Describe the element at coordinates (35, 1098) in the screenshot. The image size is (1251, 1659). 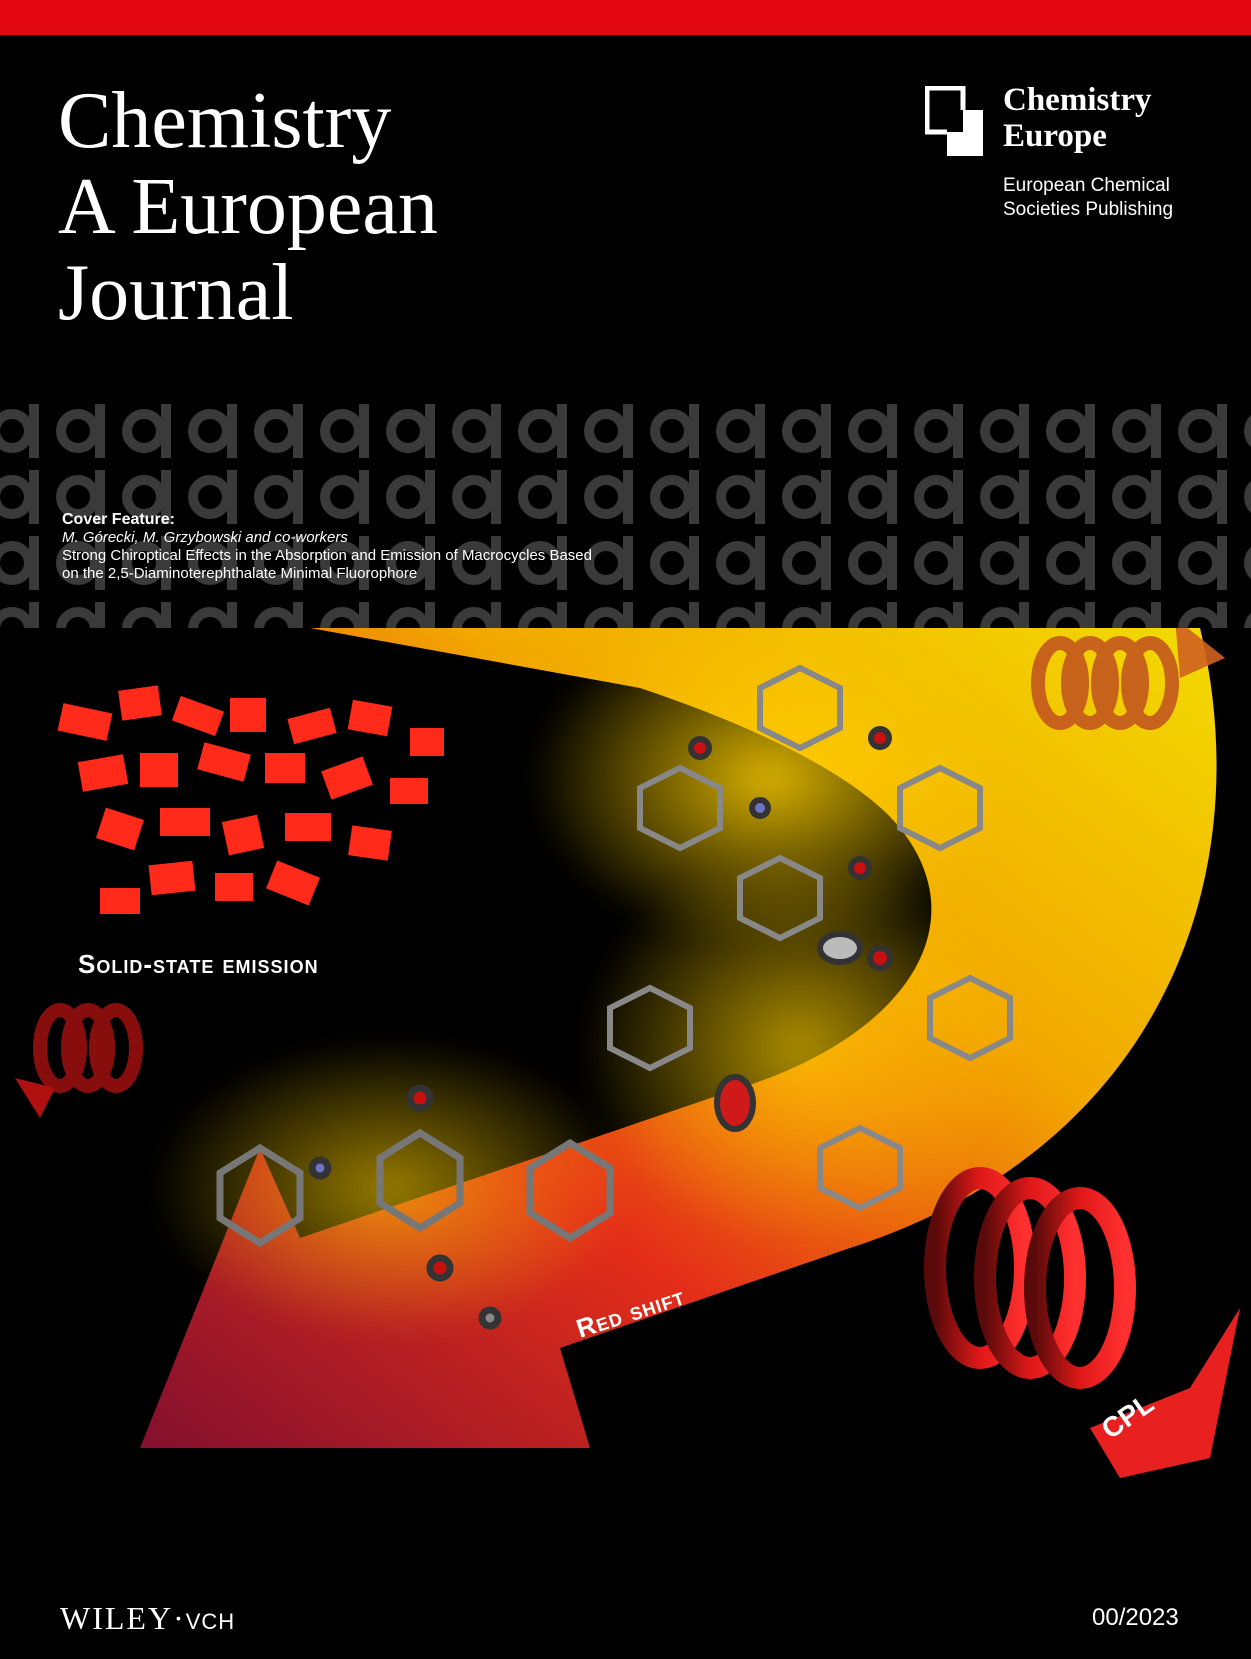
I see `coil-arrow-left-head` at that location.